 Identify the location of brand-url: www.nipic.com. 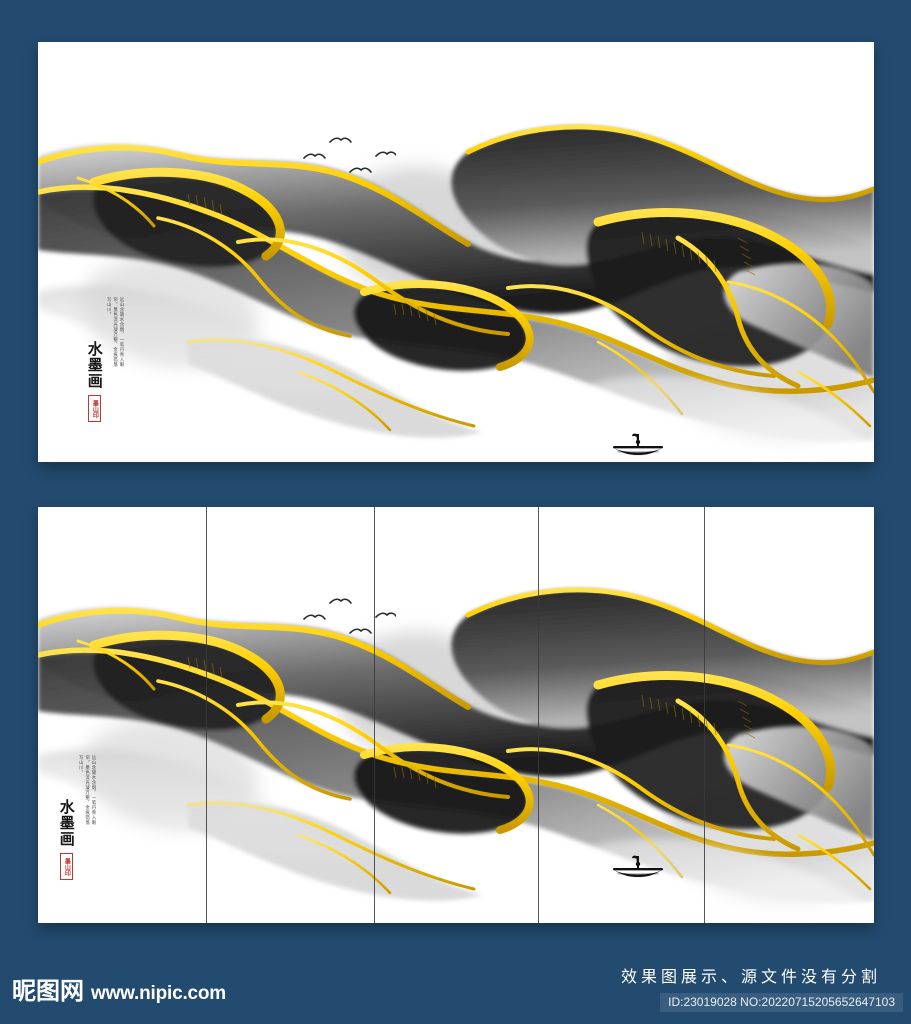
(158, 993).